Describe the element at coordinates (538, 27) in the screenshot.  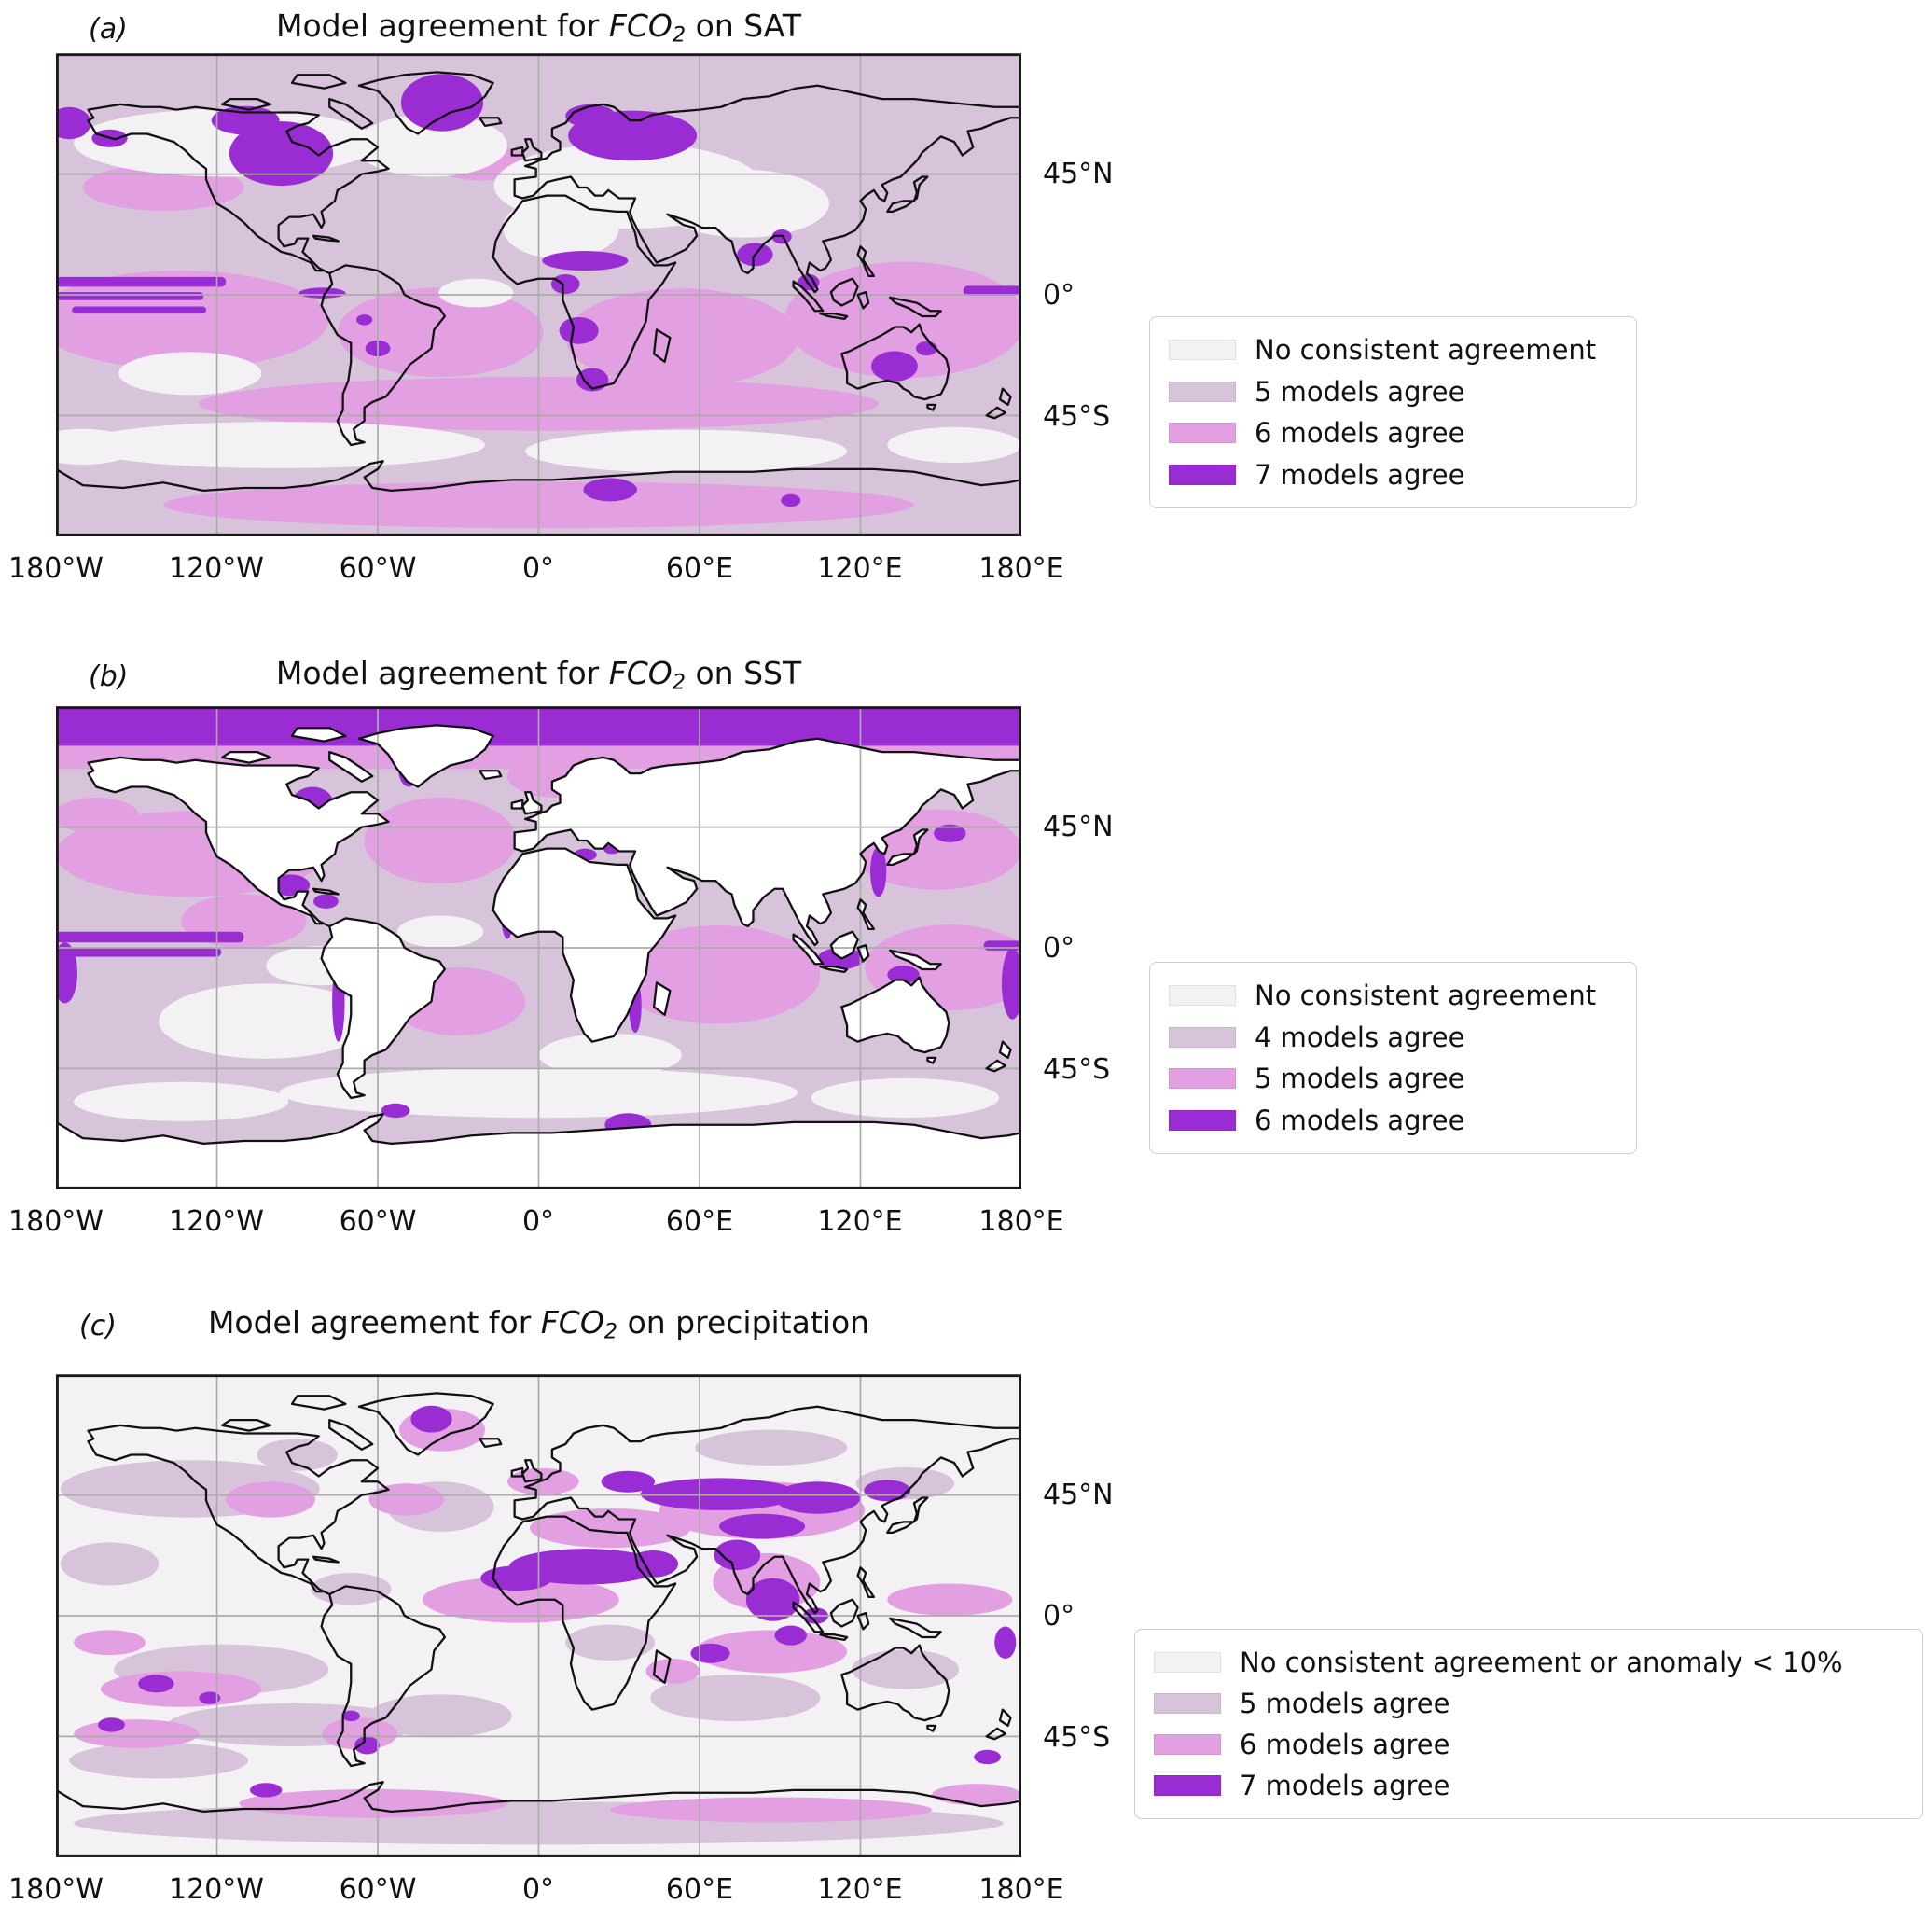
I see `panel-a-title: Model agreement for FCO2 on SAT` at that location.